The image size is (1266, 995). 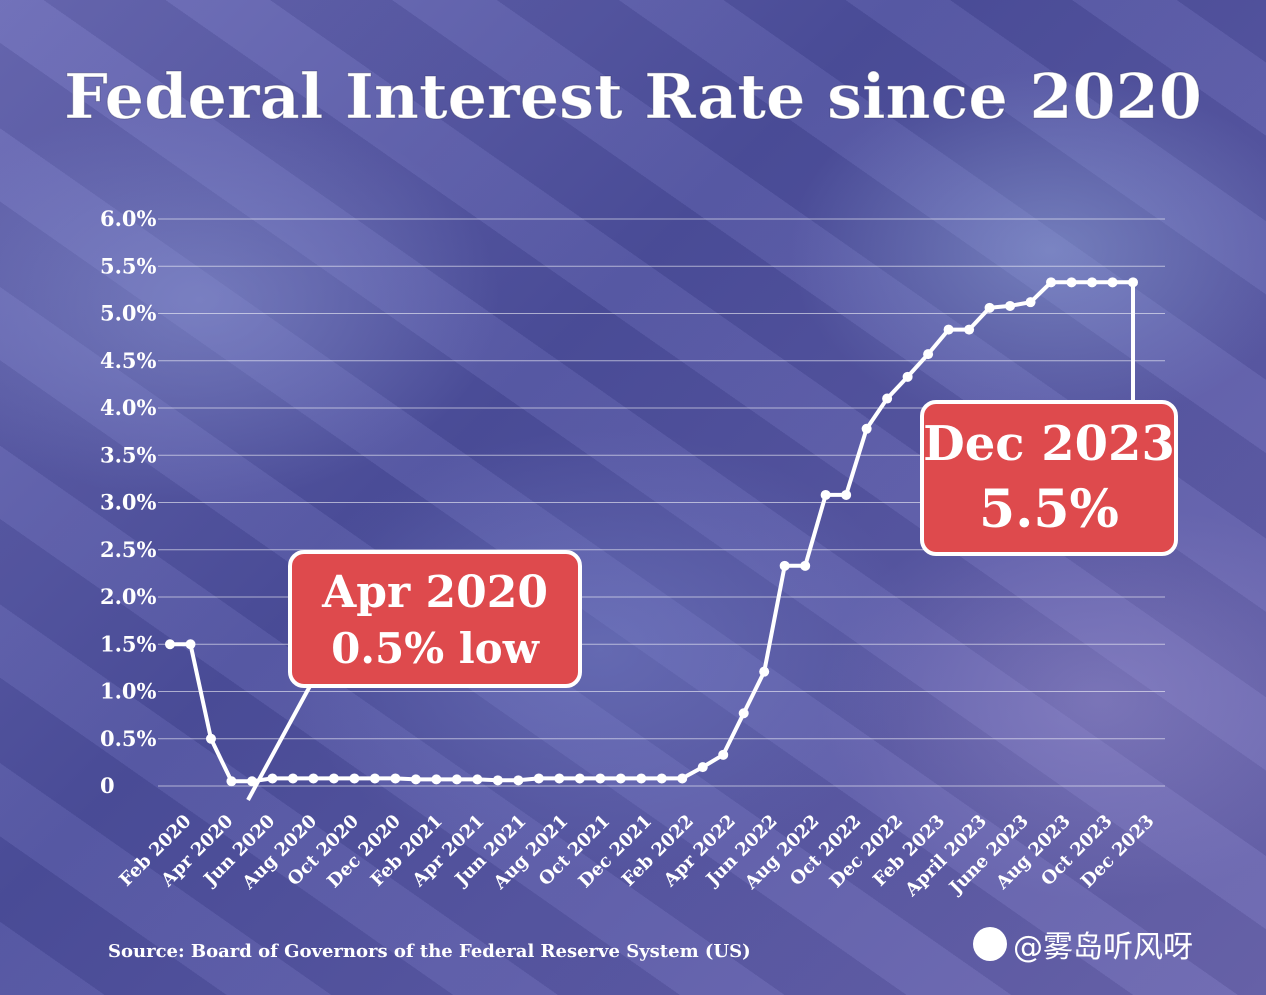 I want to click on y-tick-label: 1.5%, so click(x=128, y=643).